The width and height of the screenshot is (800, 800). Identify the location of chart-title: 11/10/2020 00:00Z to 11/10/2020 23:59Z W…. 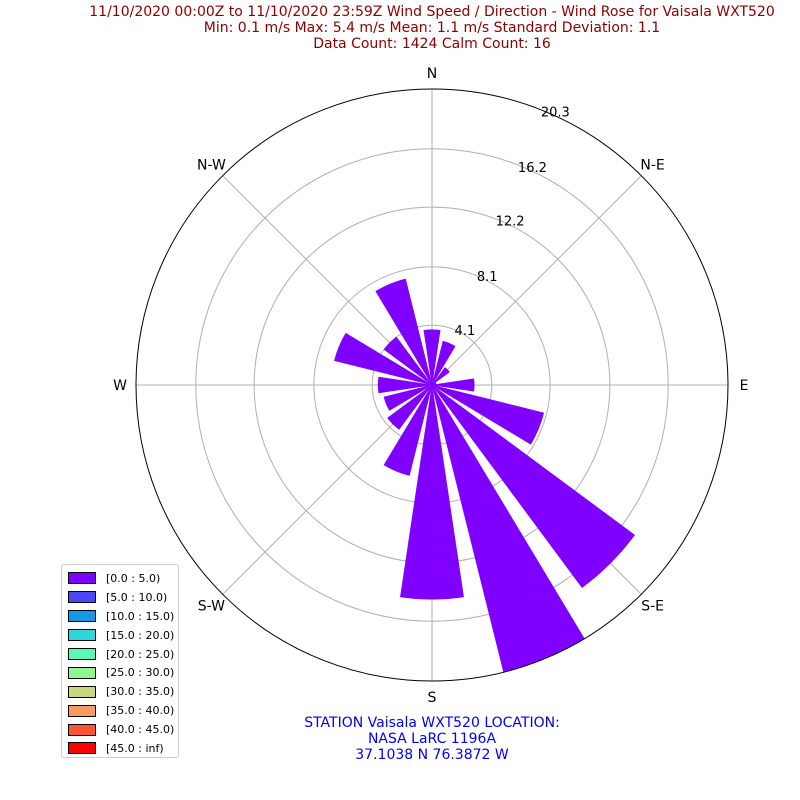
(400, 28).